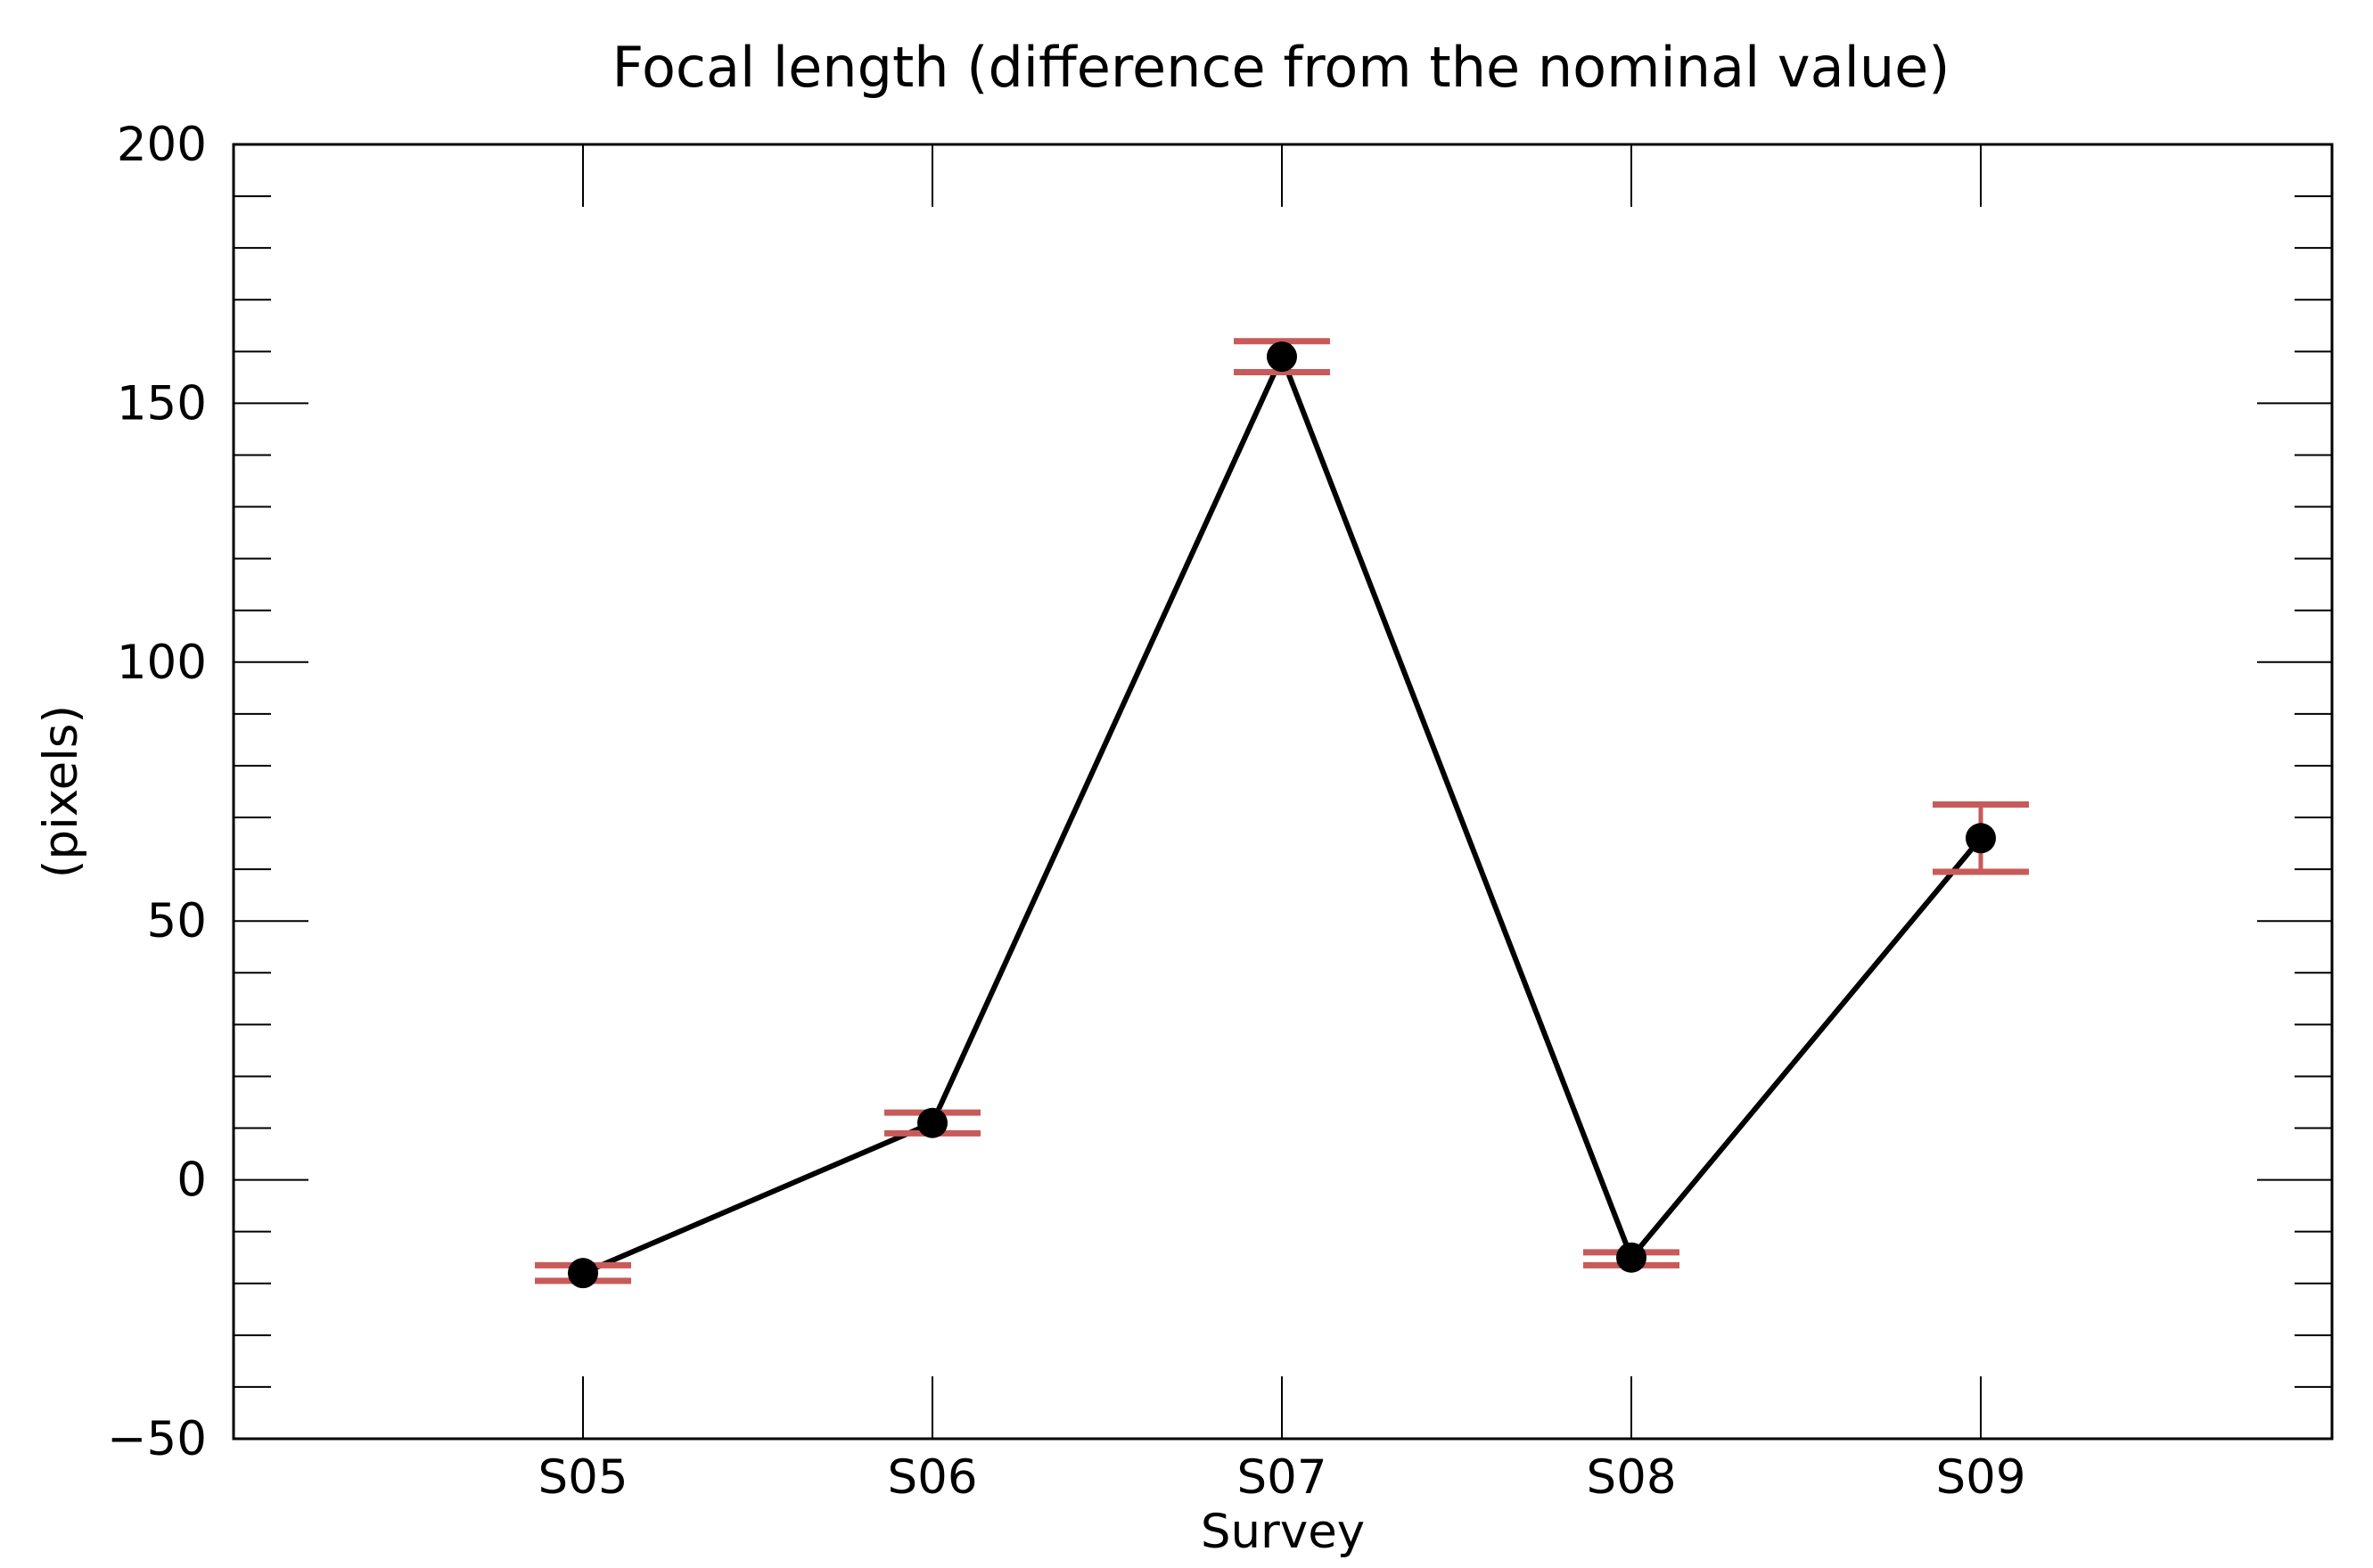  Describe the element at coordinates (157, 1439) in the screenshot. I see `y-tick-label: −50` at that location.